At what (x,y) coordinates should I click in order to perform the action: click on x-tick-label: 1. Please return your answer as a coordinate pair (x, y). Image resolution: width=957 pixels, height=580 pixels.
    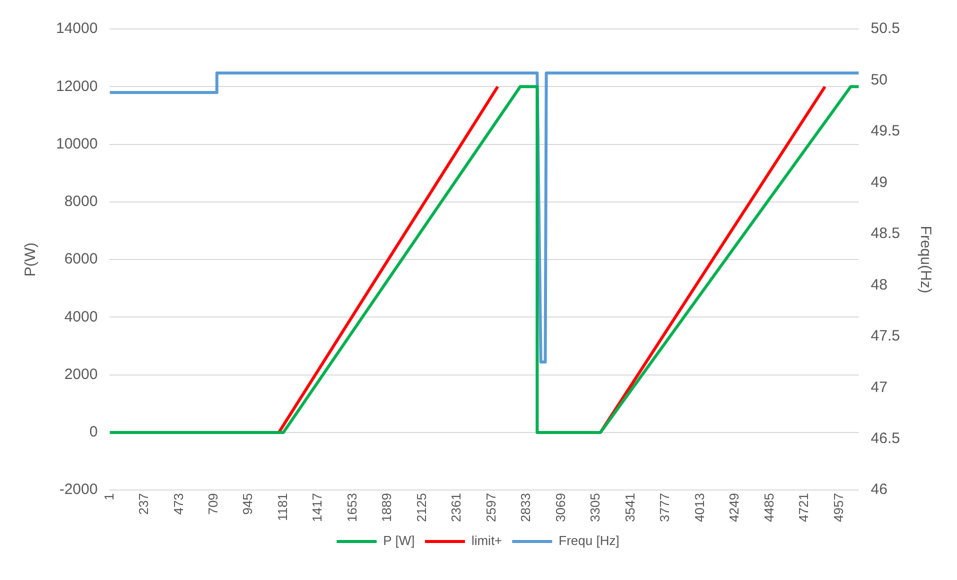
    Looking at the image, I should click on (108, 496).